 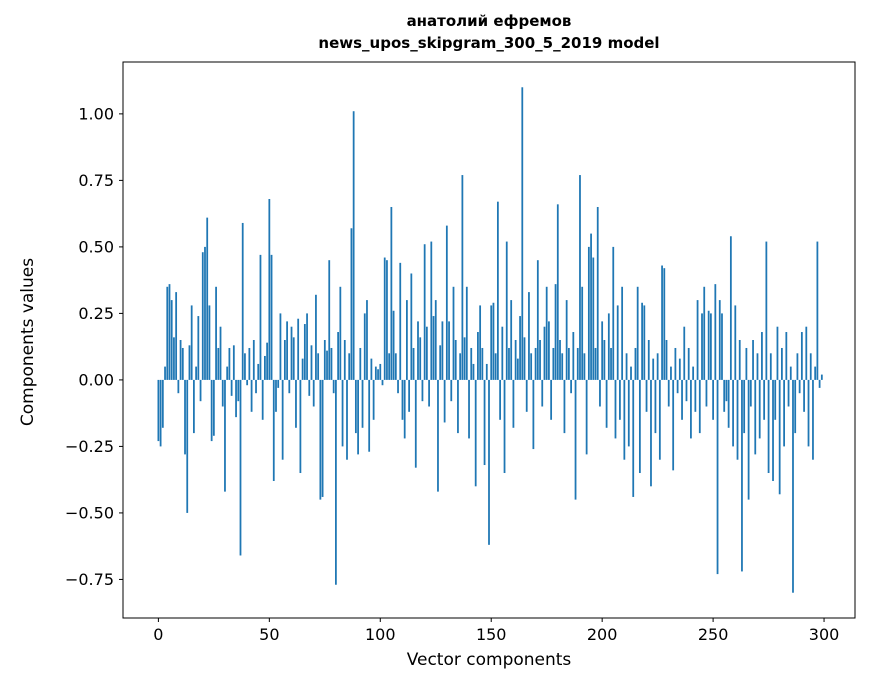 What do you see at coordinates (269, 634) in the screenshot?
I see `x-tick-label: 50` at bounding box center [269, 634].